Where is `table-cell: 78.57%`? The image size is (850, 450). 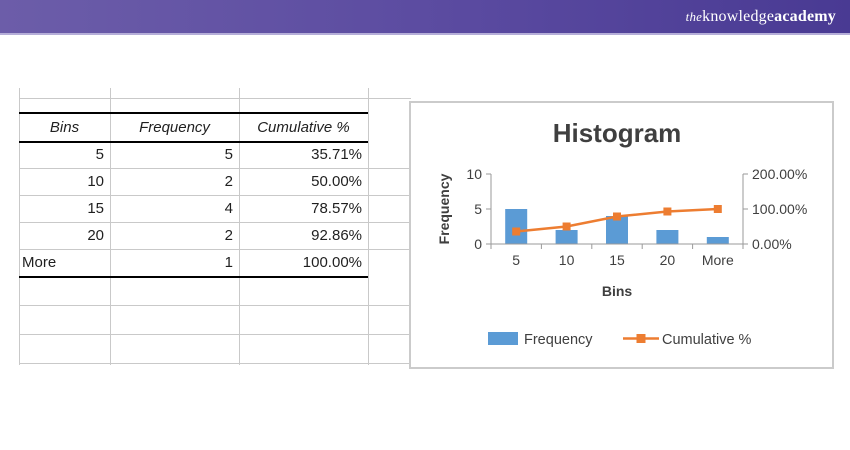 table-cell: 78.57% is located at coordinates (336, 208).